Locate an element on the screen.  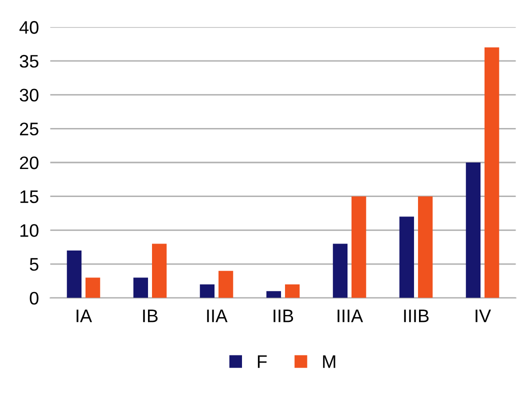
legend-label: M is located at coordinates (329, 361).